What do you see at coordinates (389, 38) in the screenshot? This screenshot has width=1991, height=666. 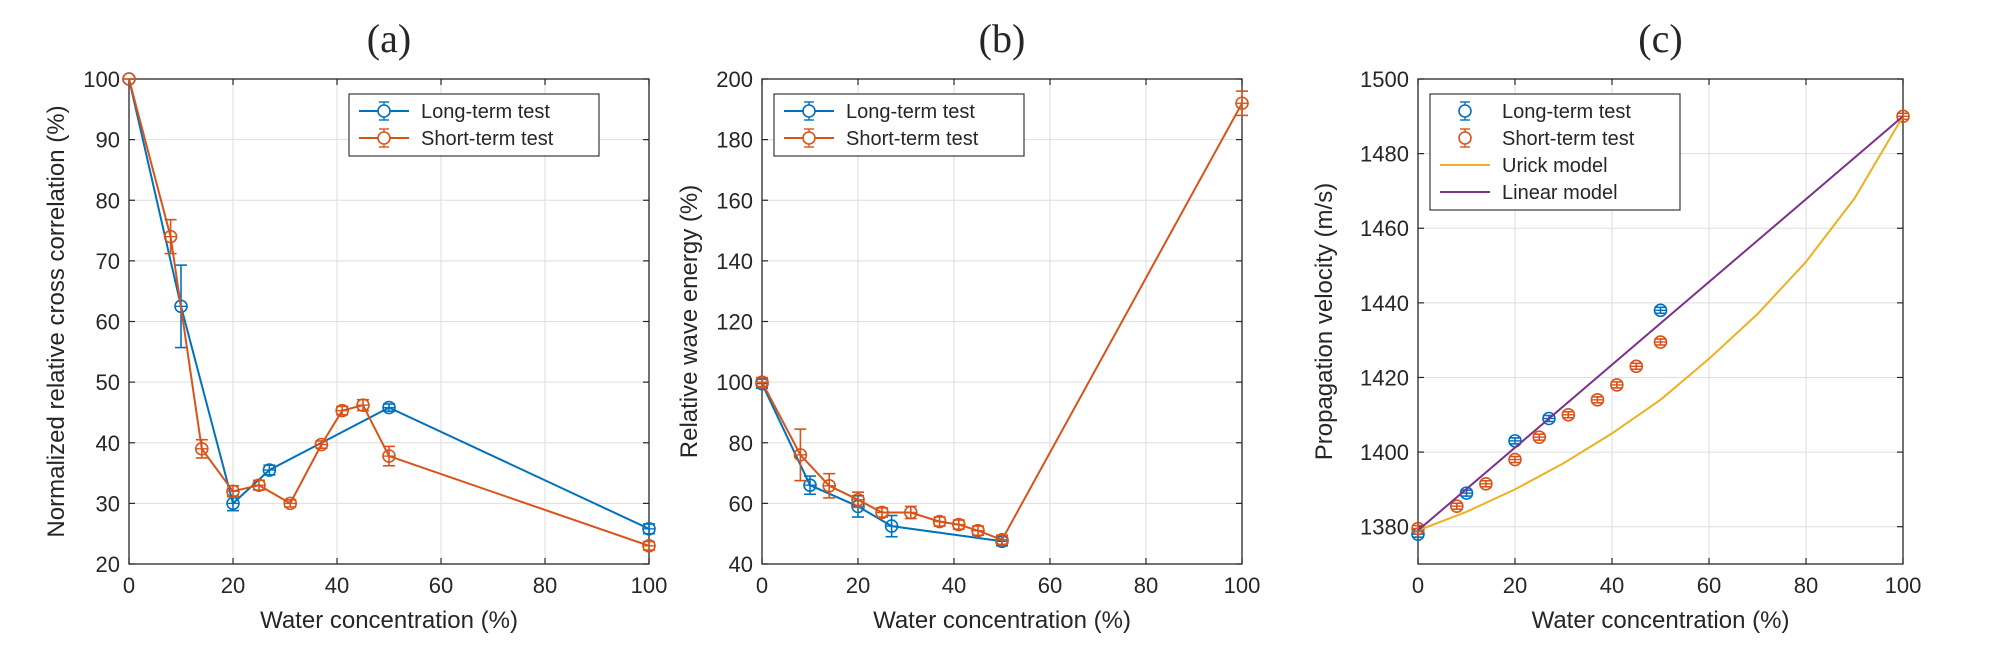 I see `panel-label: (a)` at bounding box center [389, 38].